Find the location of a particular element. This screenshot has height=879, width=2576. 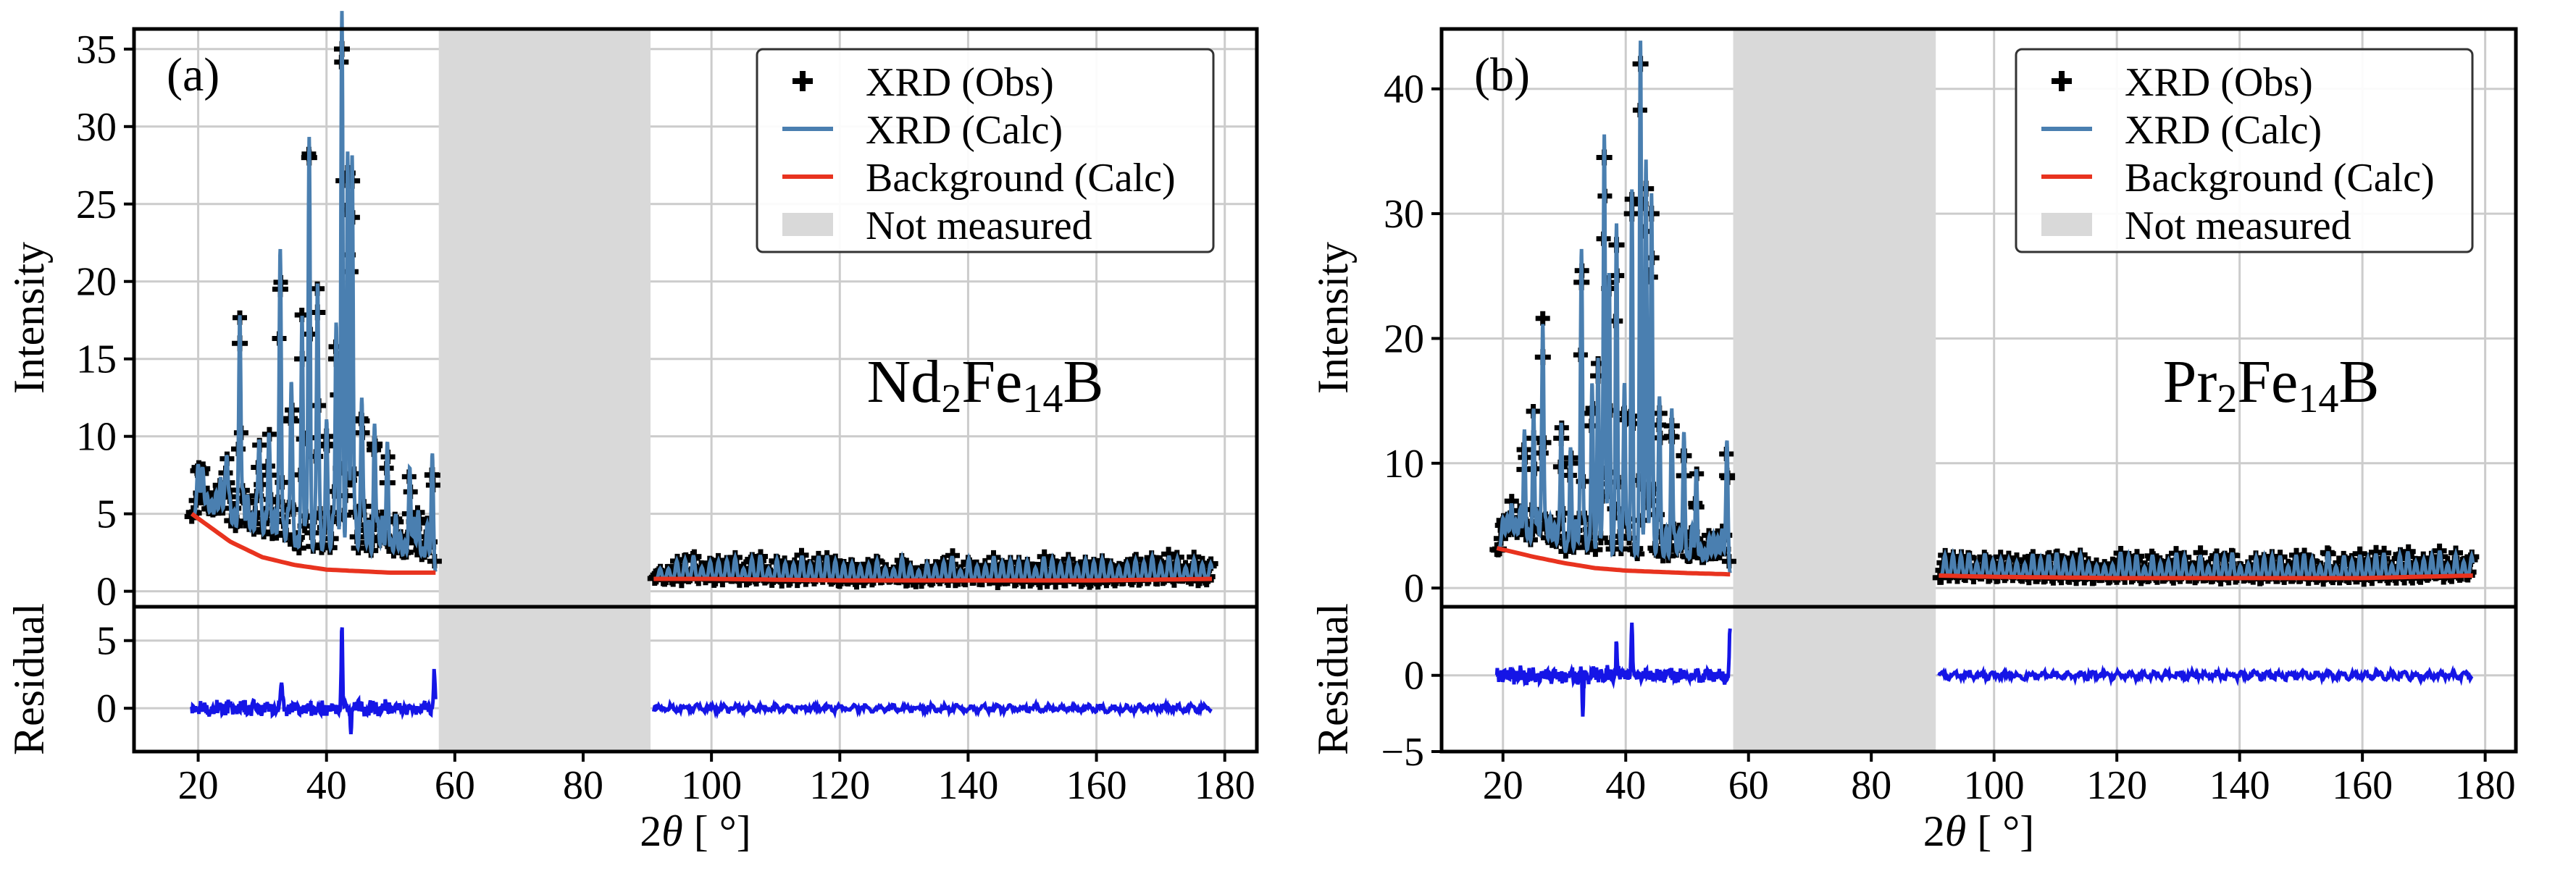

panel-label: (b) is located at coordinates (1502, 75).